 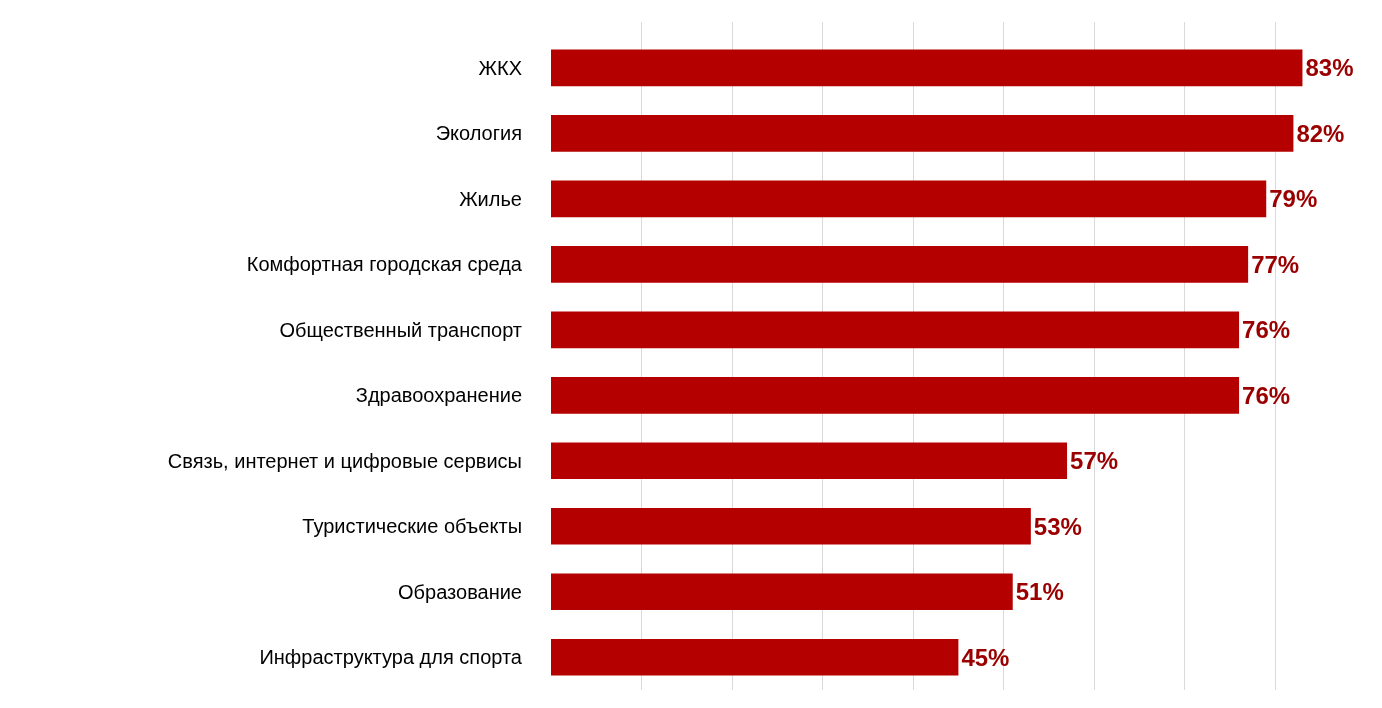 I want to click on data-label: 82%, so click(x=1320, y=133).